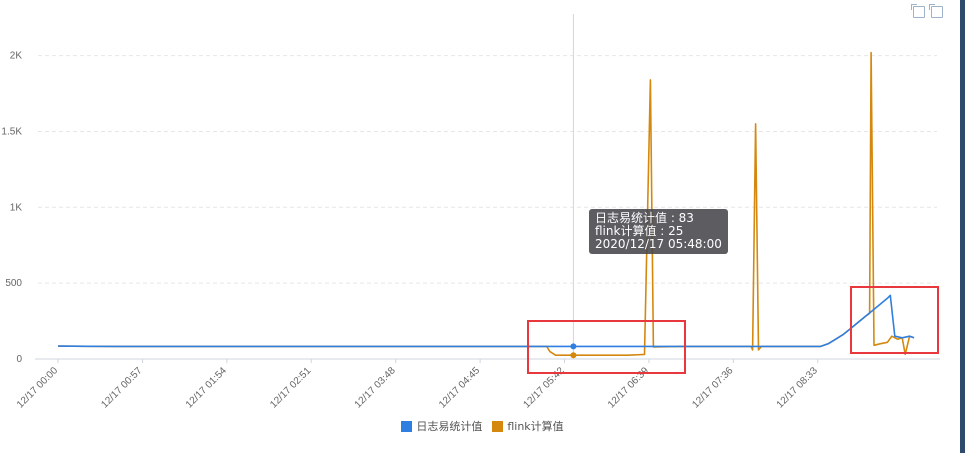 This screenshot has width=965, height=453. I want to click on zoom-icon, so click(918, 11).